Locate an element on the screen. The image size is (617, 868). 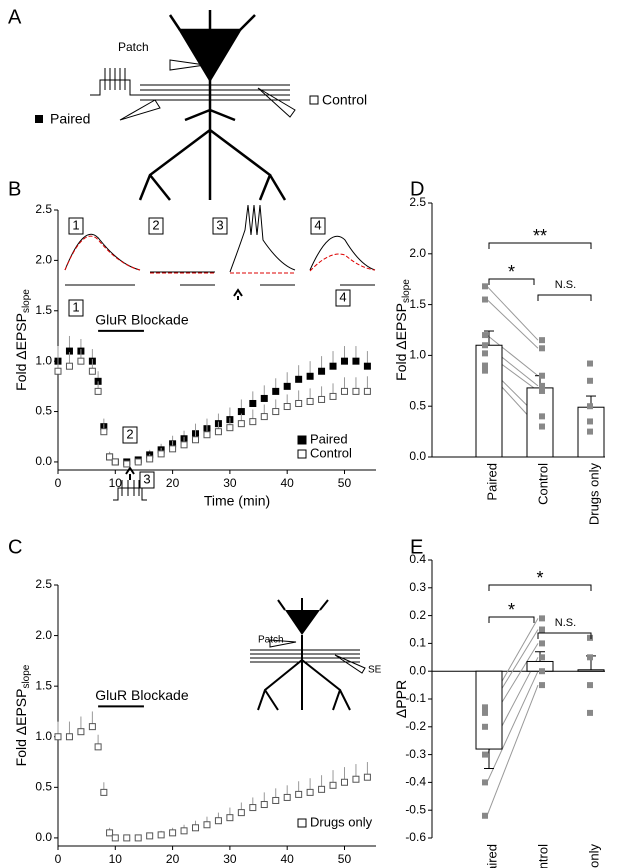
y-tick-label: 1.0 is located at coordinates (43, 360).